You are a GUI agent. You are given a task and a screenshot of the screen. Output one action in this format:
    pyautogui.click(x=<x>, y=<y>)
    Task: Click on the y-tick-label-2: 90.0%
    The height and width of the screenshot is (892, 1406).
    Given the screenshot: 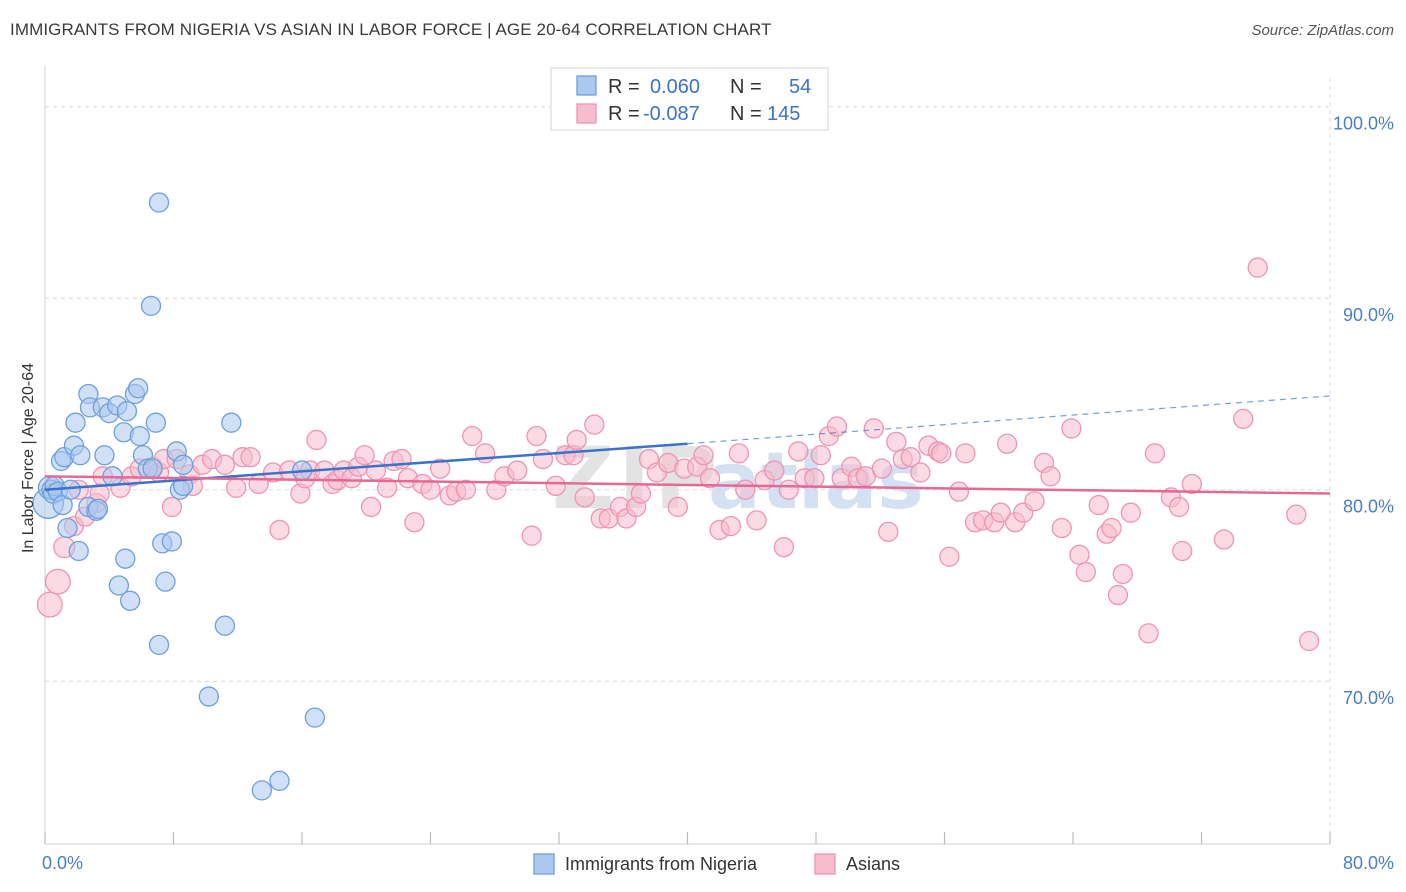 What is the action you would take?
    pyautogui.click(x=1368, y=315)
    